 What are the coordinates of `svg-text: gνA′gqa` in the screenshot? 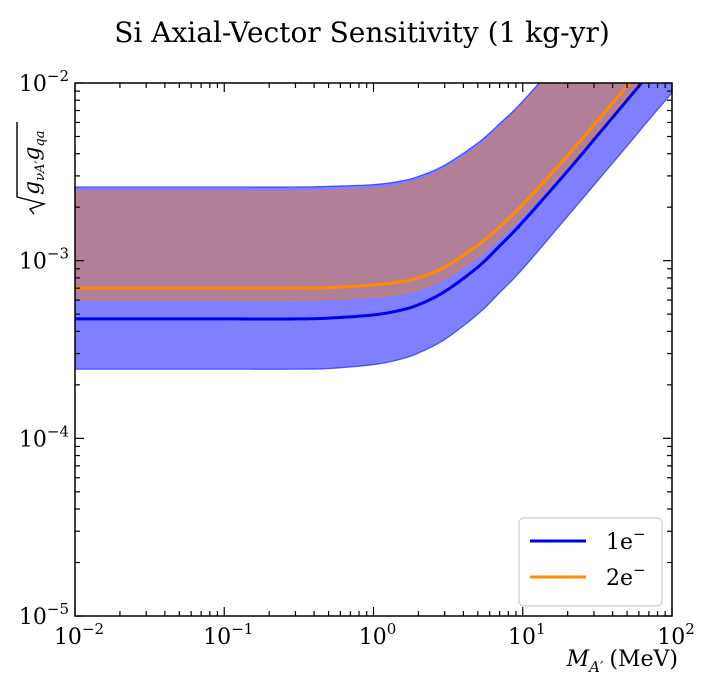 It's located at (34, 162).